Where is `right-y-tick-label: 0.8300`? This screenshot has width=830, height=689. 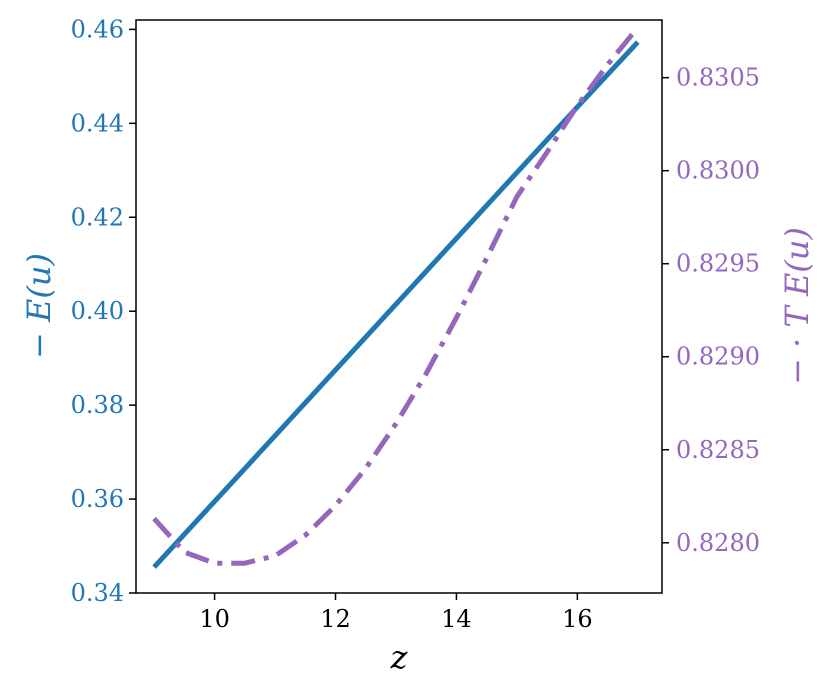
right-y-tick-label: 0.8300 is located at coordinates (718, 171).